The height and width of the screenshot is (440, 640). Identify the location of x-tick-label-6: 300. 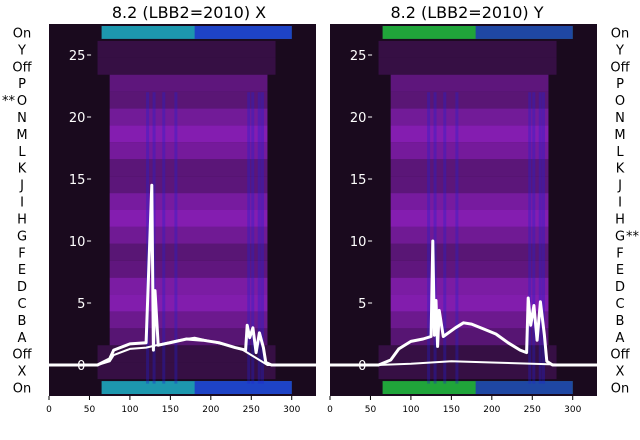
(572, 410).